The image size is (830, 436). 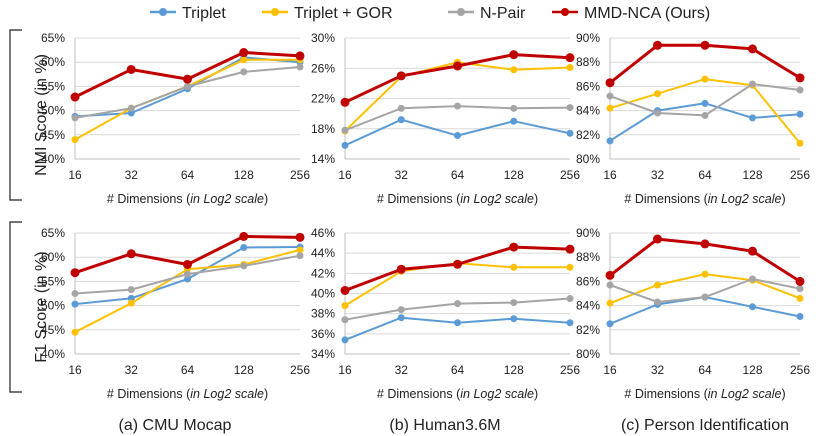 What do you see at coordinates (588, 281) in the screenshot?
I see `y-tick-label: 86%` at bounding box center [588, 281].